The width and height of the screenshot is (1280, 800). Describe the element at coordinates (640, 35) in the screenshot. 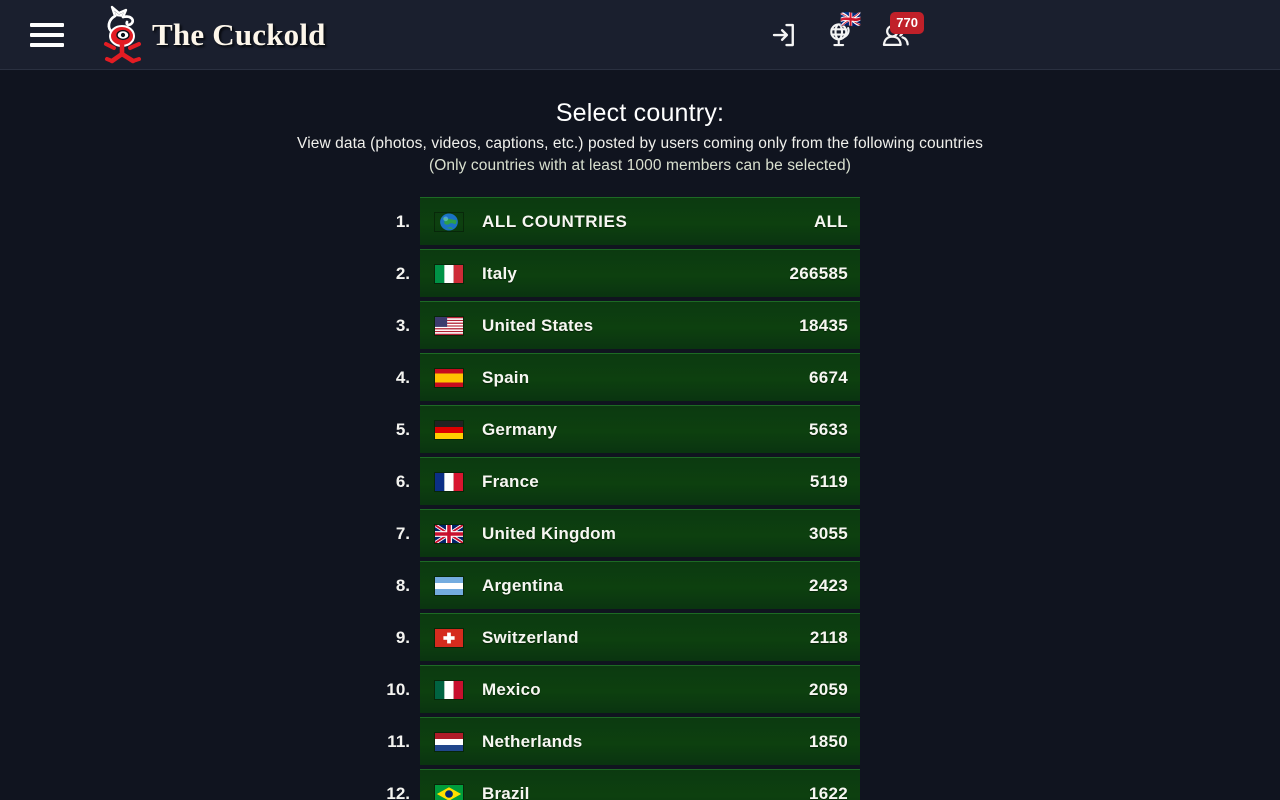

I see `site-header: The Cuckold 🇬🇧` at that location.